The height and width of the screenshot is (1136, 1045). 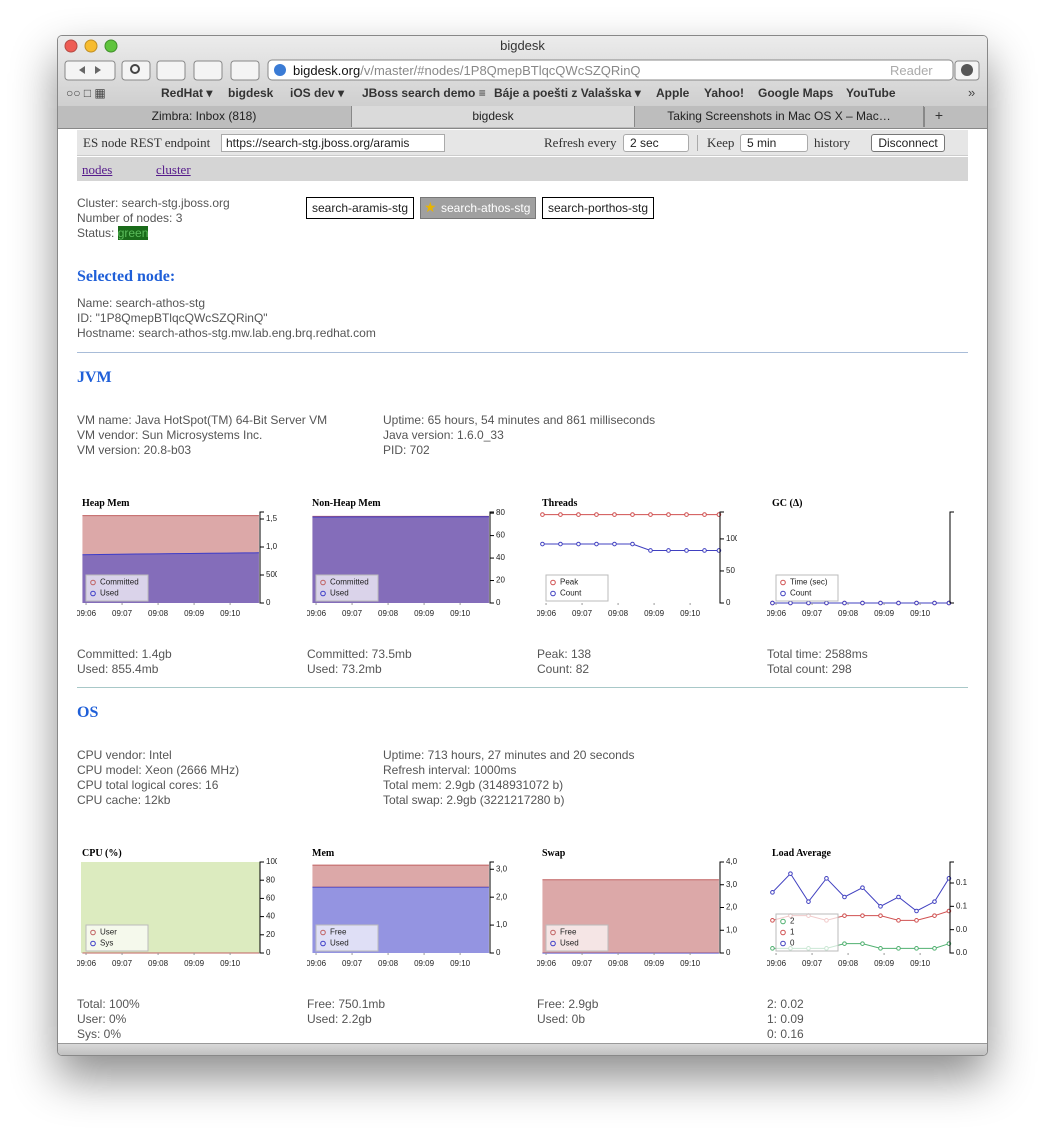 What do you see at coordinates (173, 169) in the screenshot?
I see `nav-link: cluster` at bounding box center [173, 169].